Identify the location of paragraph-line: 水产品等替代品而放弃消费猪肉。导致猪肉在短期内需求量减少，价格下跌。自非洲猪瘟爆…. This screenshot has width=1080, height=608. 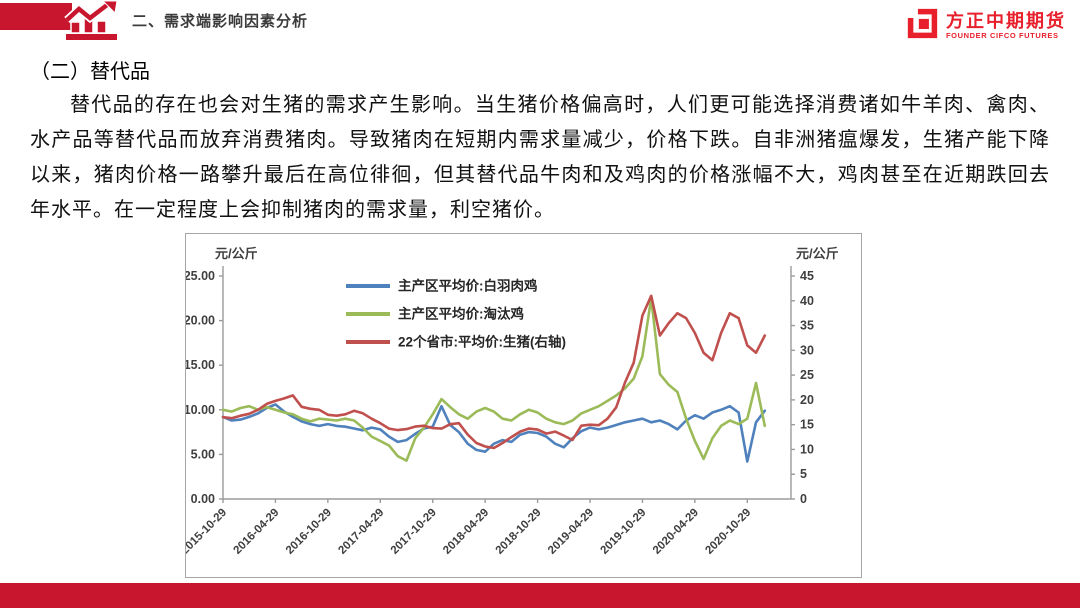
(540, 140).